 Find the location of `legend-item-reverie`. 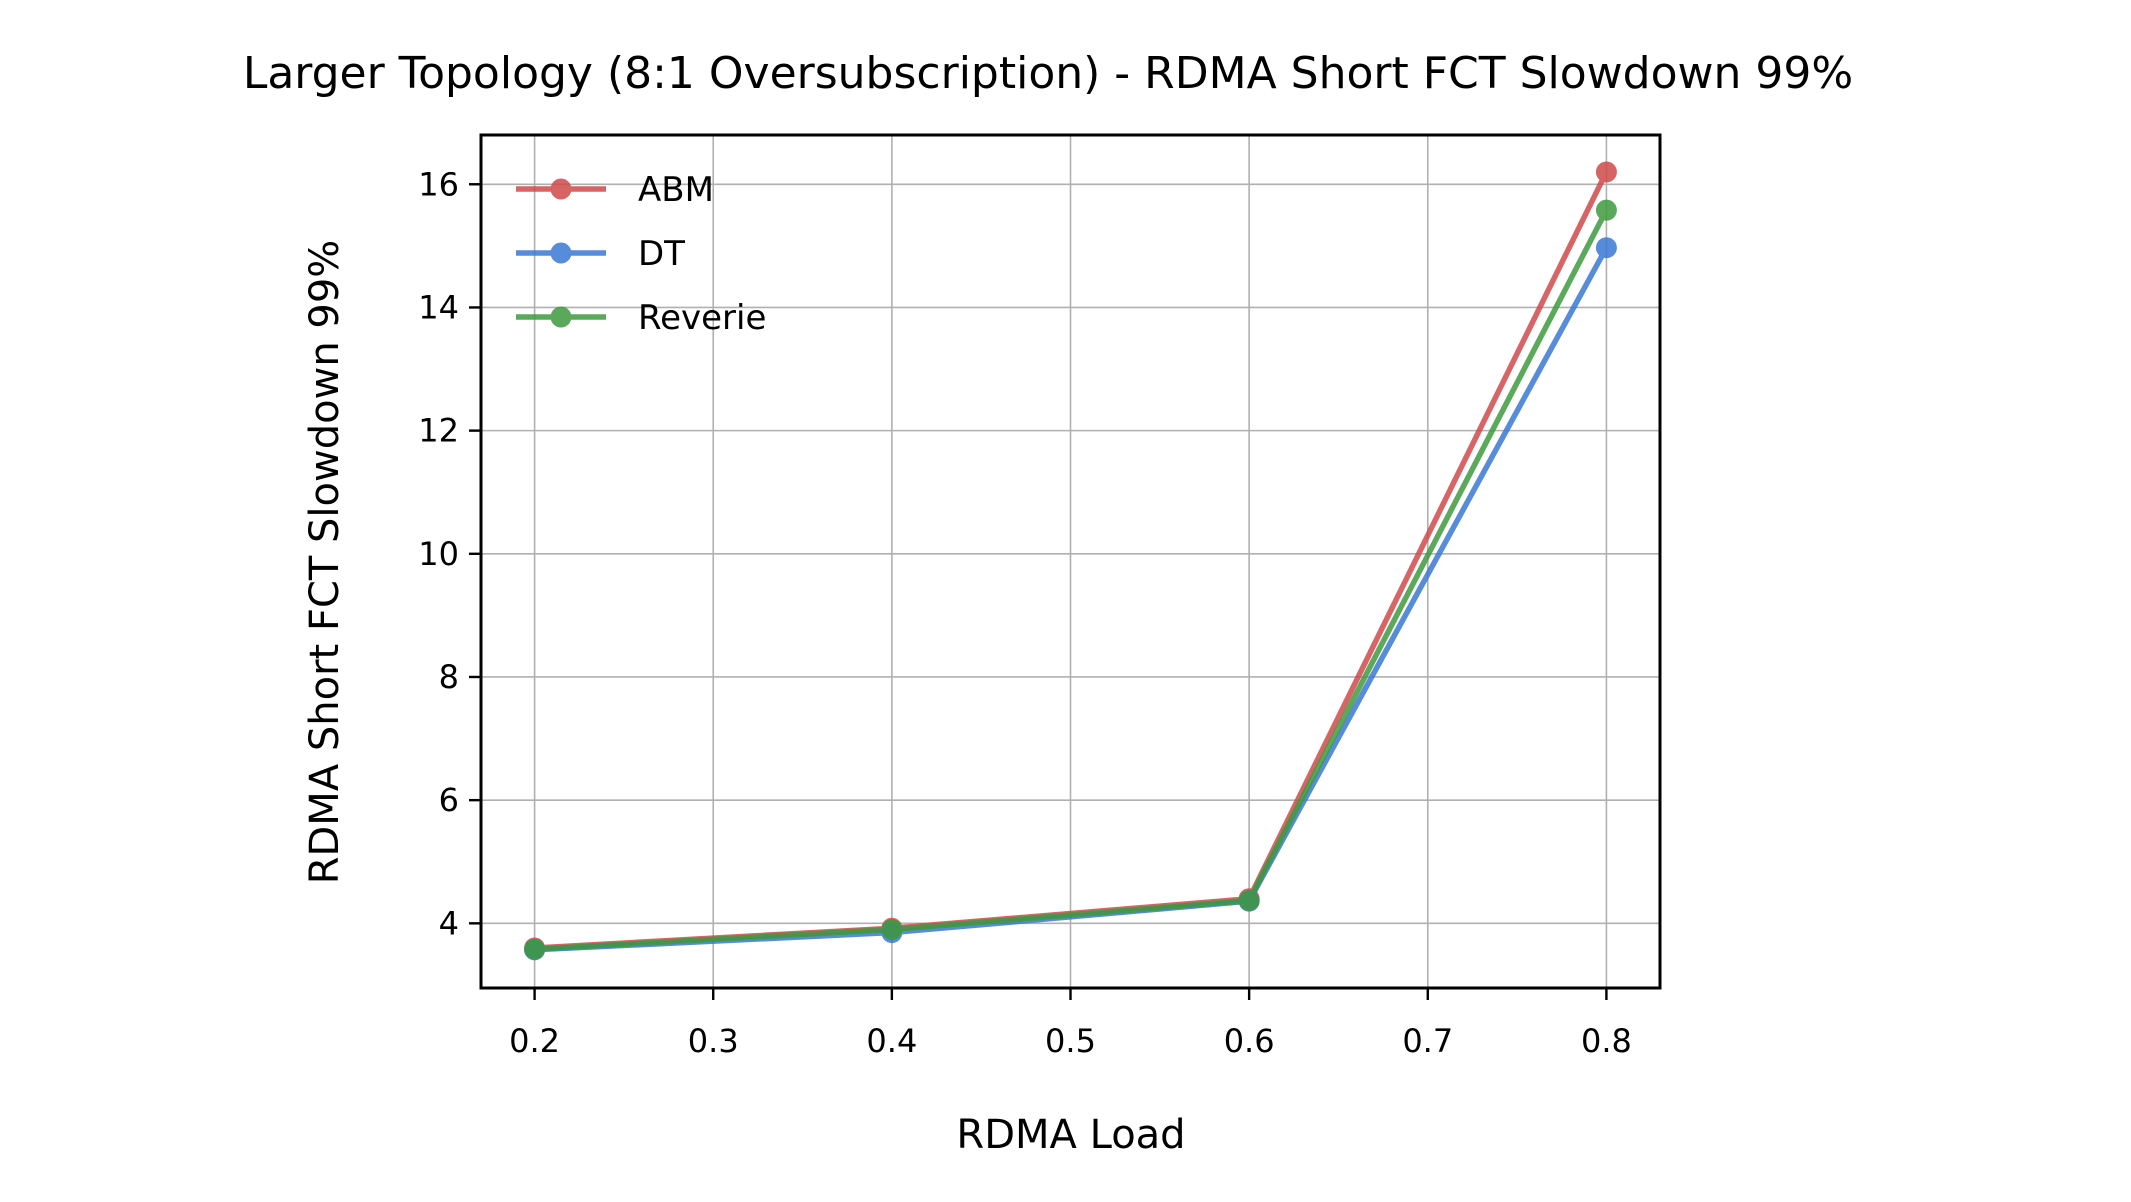

legend-item-reverie is located at coordinates (561, 317).